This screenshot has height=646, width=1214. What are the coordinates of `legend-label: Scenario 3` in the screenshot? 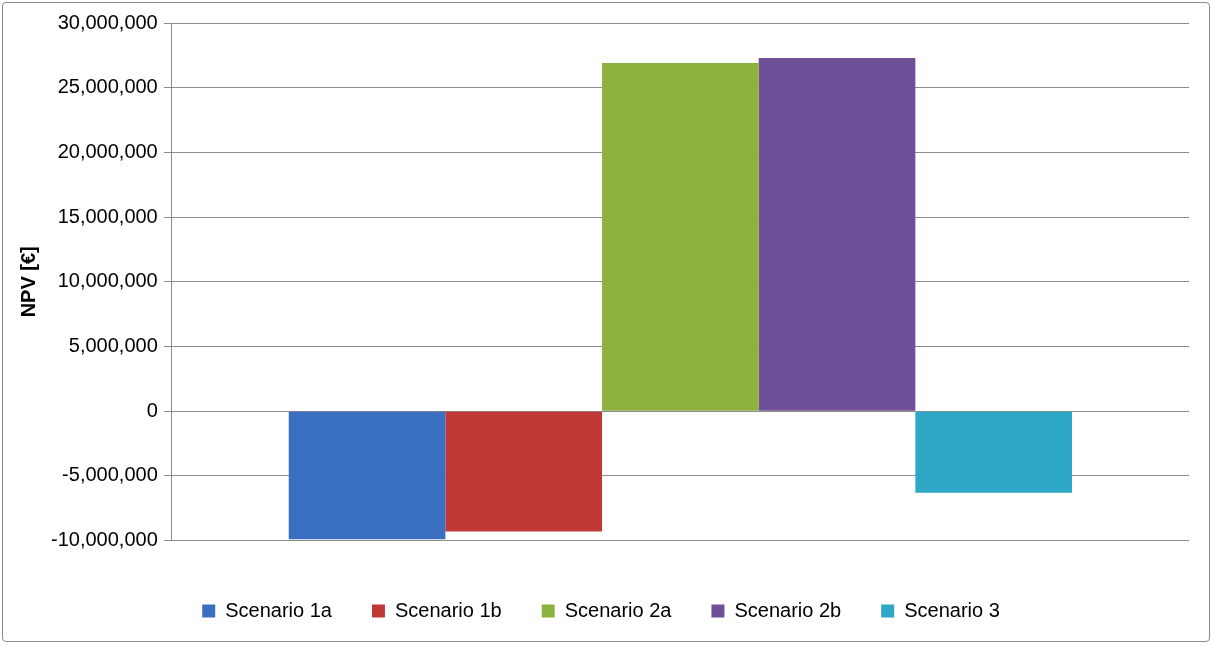 It's located at (952, 609).